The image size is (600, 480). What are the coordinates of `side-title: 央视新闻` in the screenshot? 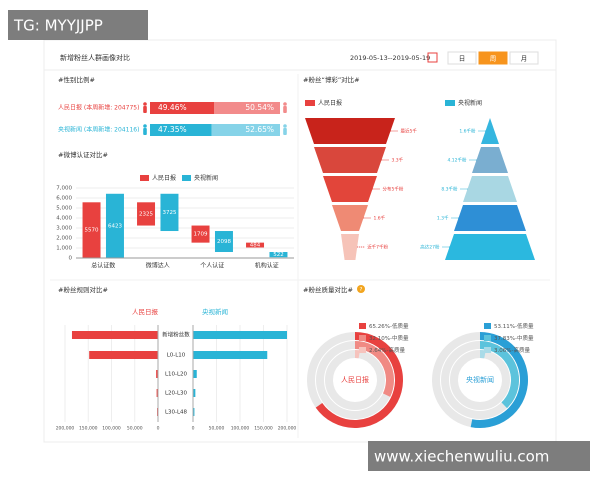 It's located at (215, 311).